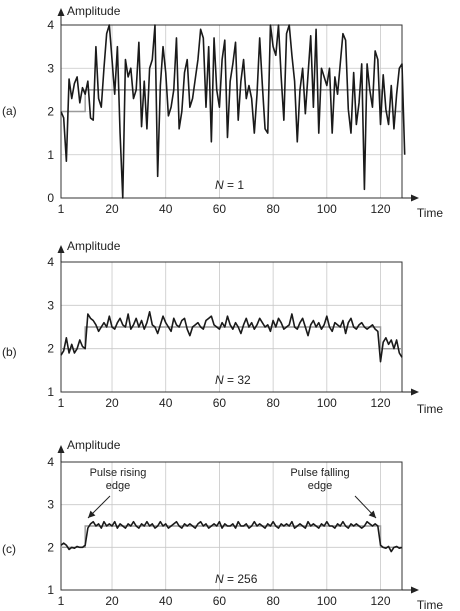  I want to click on averaging-count-label: N = 1, so click(229, 185).